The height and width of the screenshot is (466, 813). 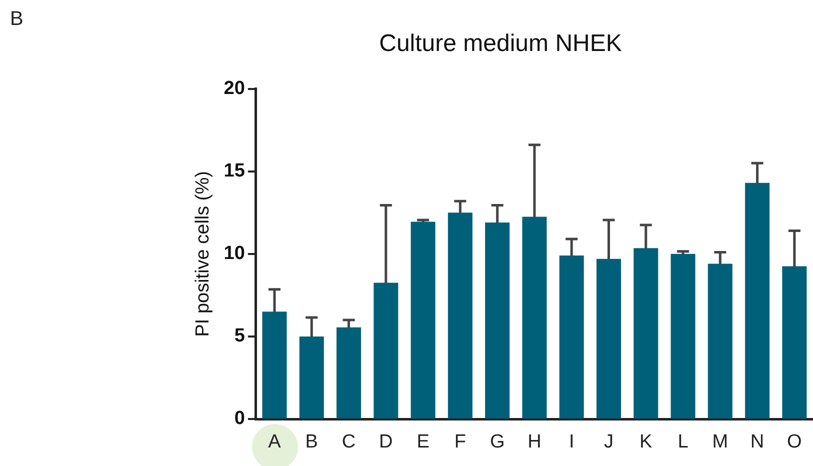 What do you see at coordinates (235, 171) in the screenshot?
I see `y-tick-label: 15` at bounding box center [235, 171].